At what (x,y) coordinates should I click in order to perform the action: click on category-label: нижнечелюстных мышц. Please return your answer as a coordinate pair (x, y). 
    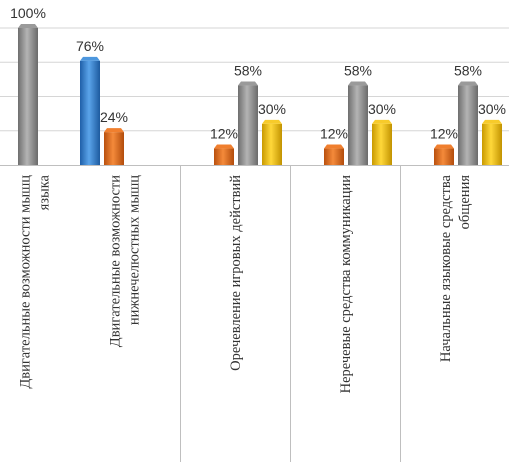
    Looking at the image, I should click on (135, 250).